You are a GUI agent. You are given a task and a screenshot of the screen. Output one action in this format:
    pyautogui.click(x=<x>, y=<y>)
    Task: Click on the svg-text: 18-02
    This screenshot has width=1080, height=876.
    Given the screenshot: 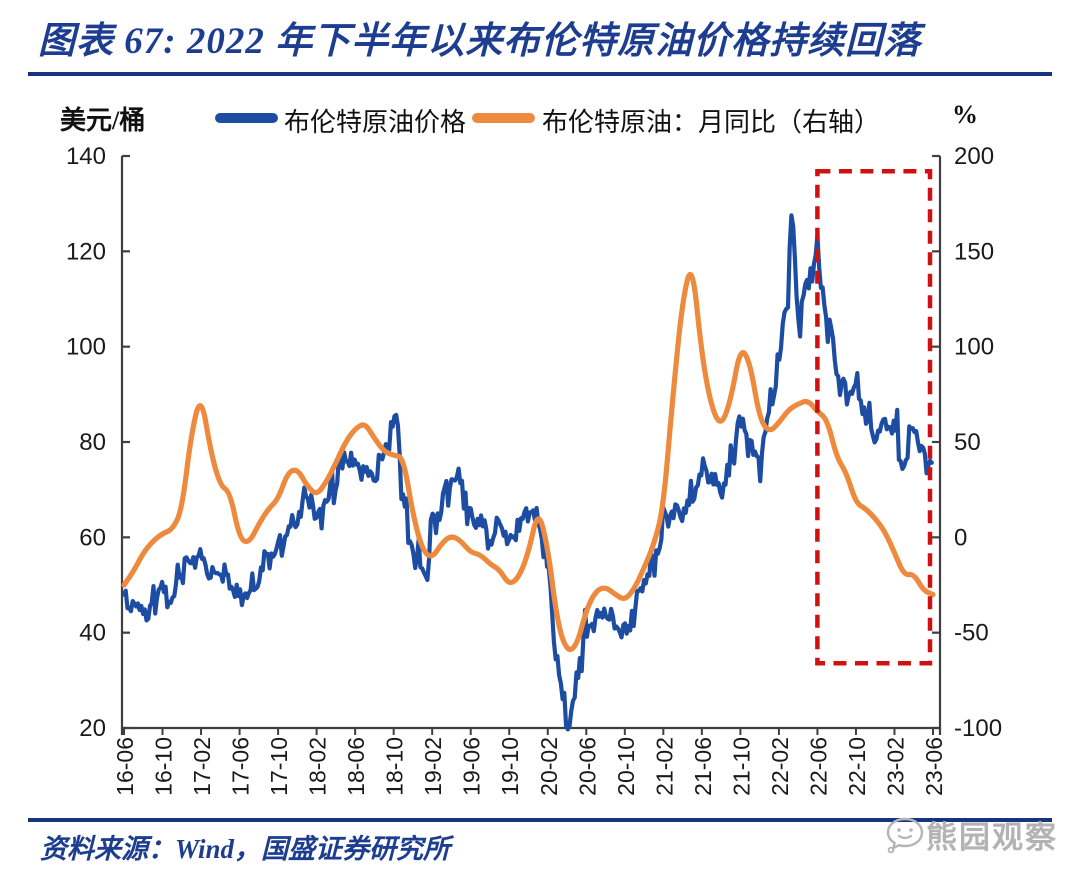 What is the action you would take?
    pyautogui.click(x=318, y=766)
    